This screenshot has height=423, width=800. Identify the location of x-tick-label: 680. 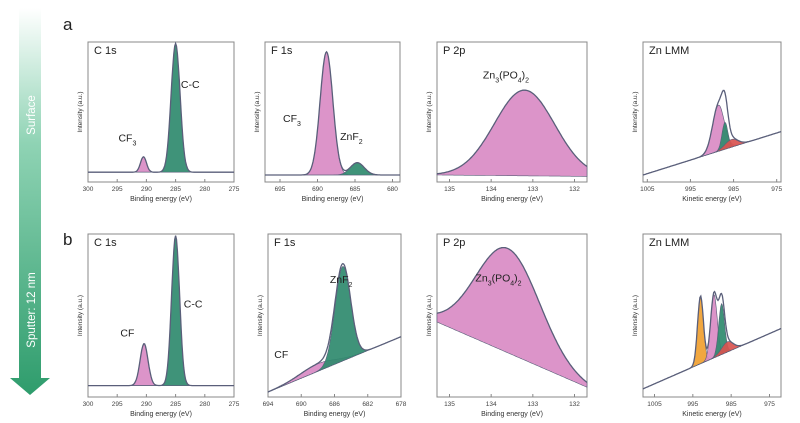
(392, 189).